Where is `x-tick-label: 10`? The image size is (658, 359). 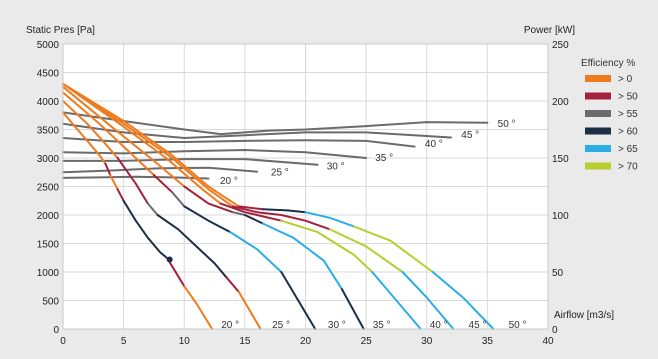 x-tick-label: 10 is located at coordinates (185, 341).